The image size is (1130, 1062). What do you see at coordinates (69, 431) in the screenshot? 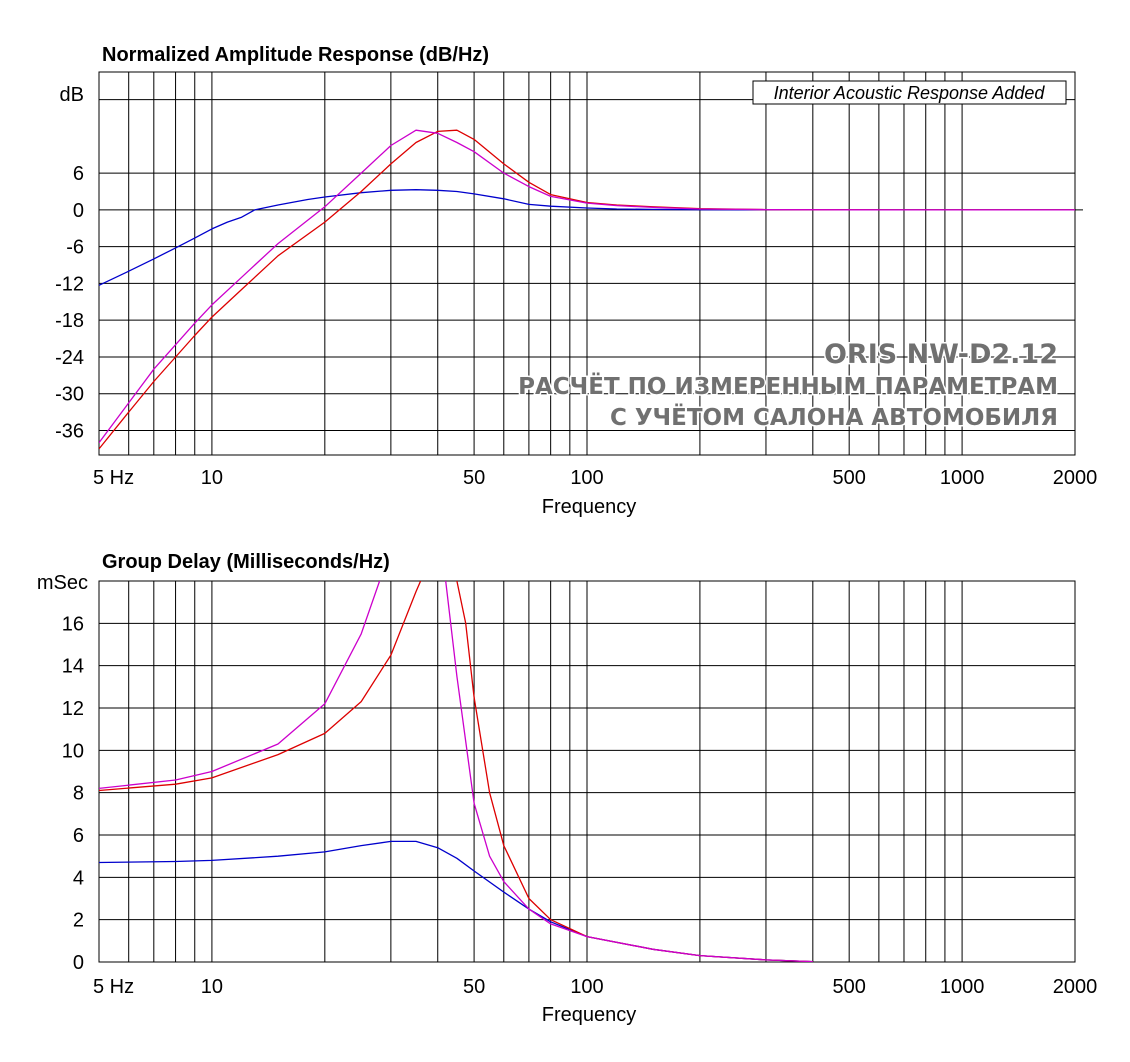
I see `y-tick-label: -36` at bounding box center [69, 431].